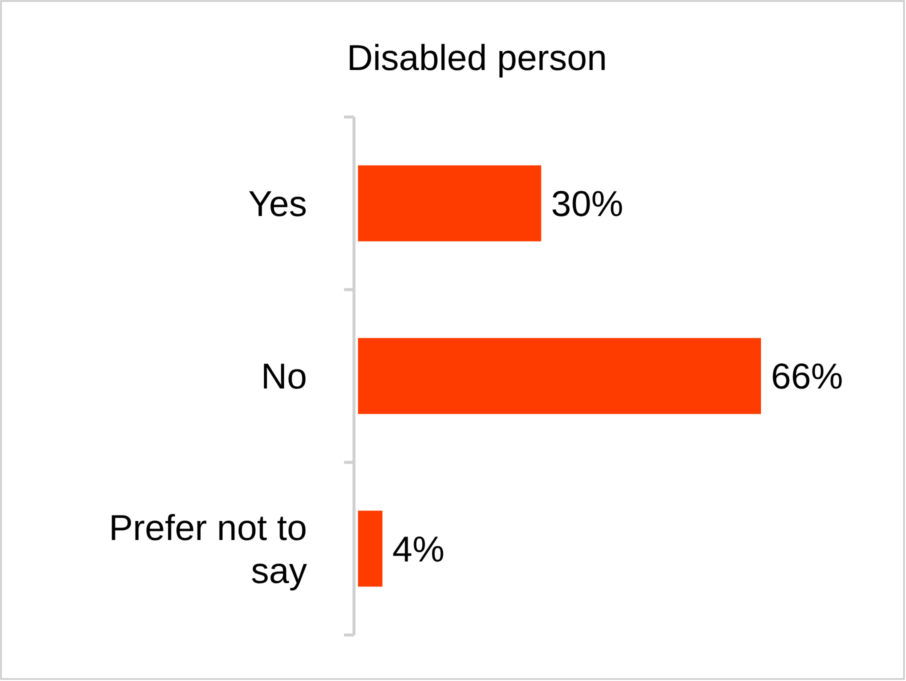  What do you see at coordinates (277, 203) in the screenshot?
I see `y-tick-label: Yes` at bounding box center [277, 203].